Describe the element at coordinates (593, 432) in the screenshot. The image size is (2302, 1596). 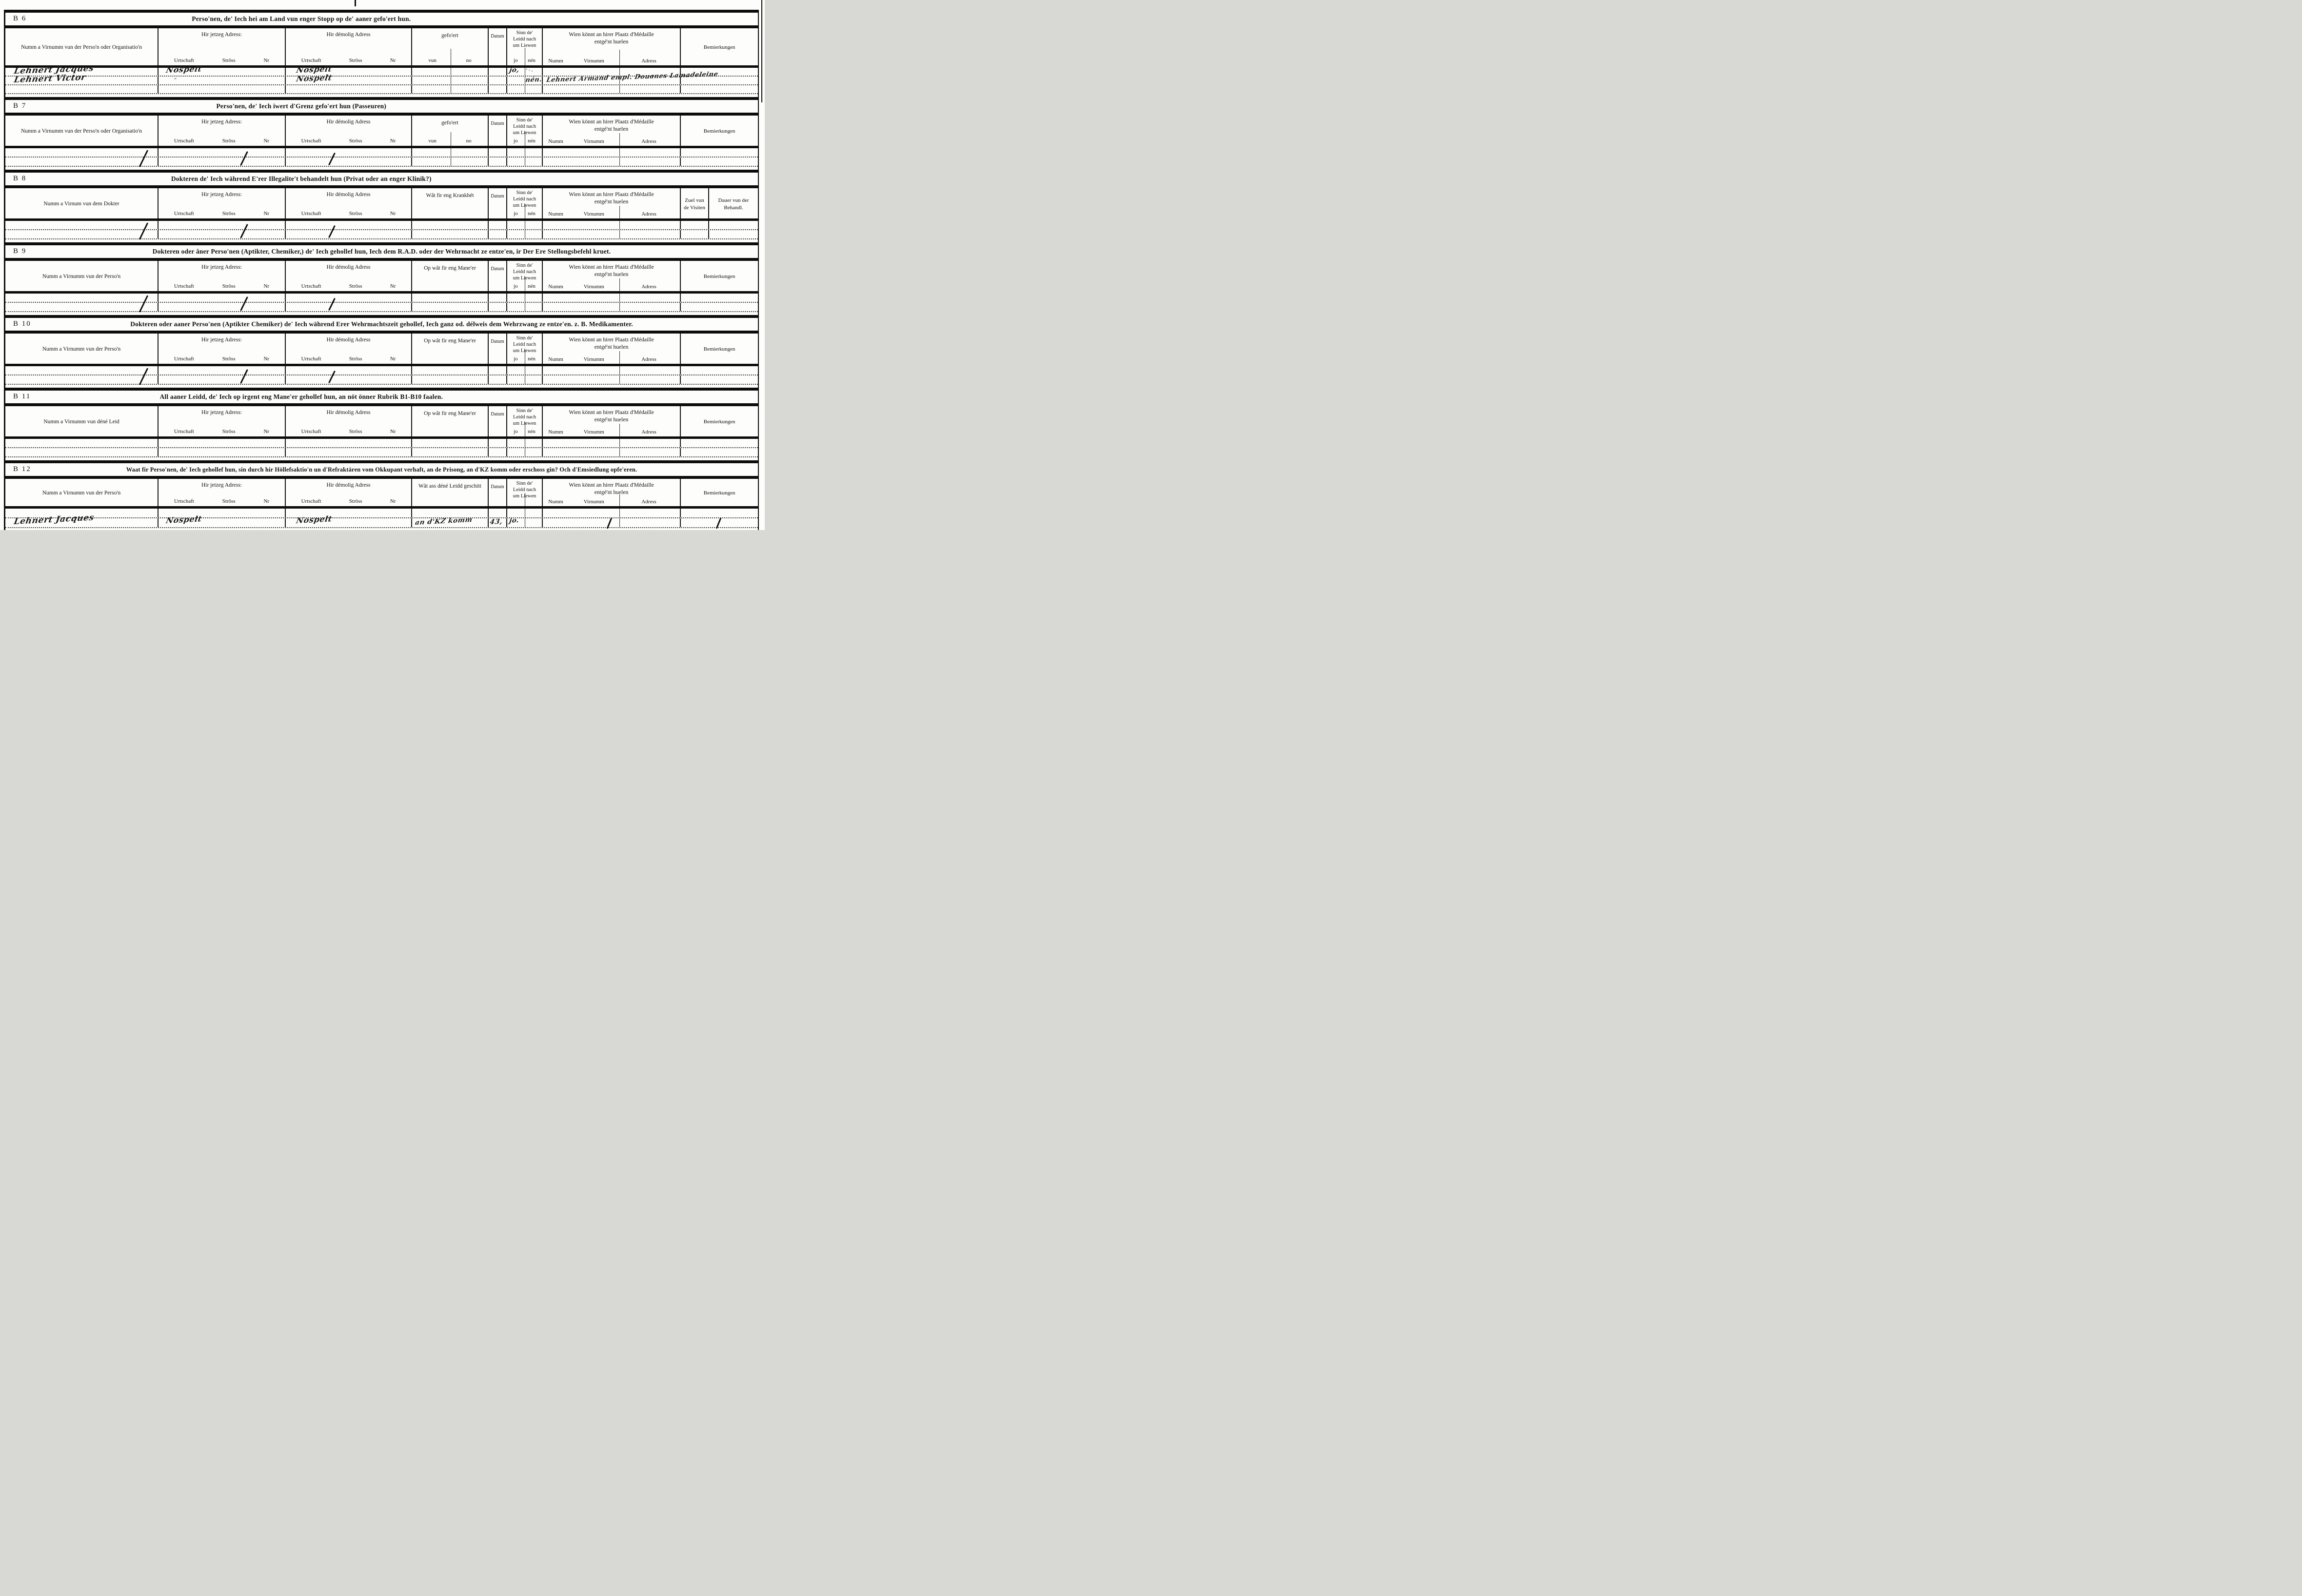
I see `sub-label-virnumm: Virnumm` at that location.